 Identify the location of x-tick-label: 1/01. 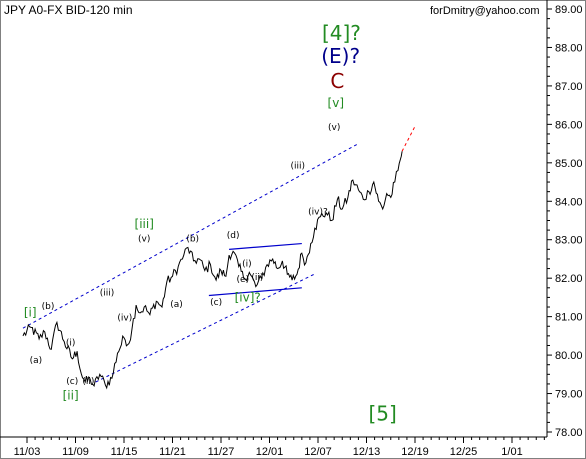
(511, 452).